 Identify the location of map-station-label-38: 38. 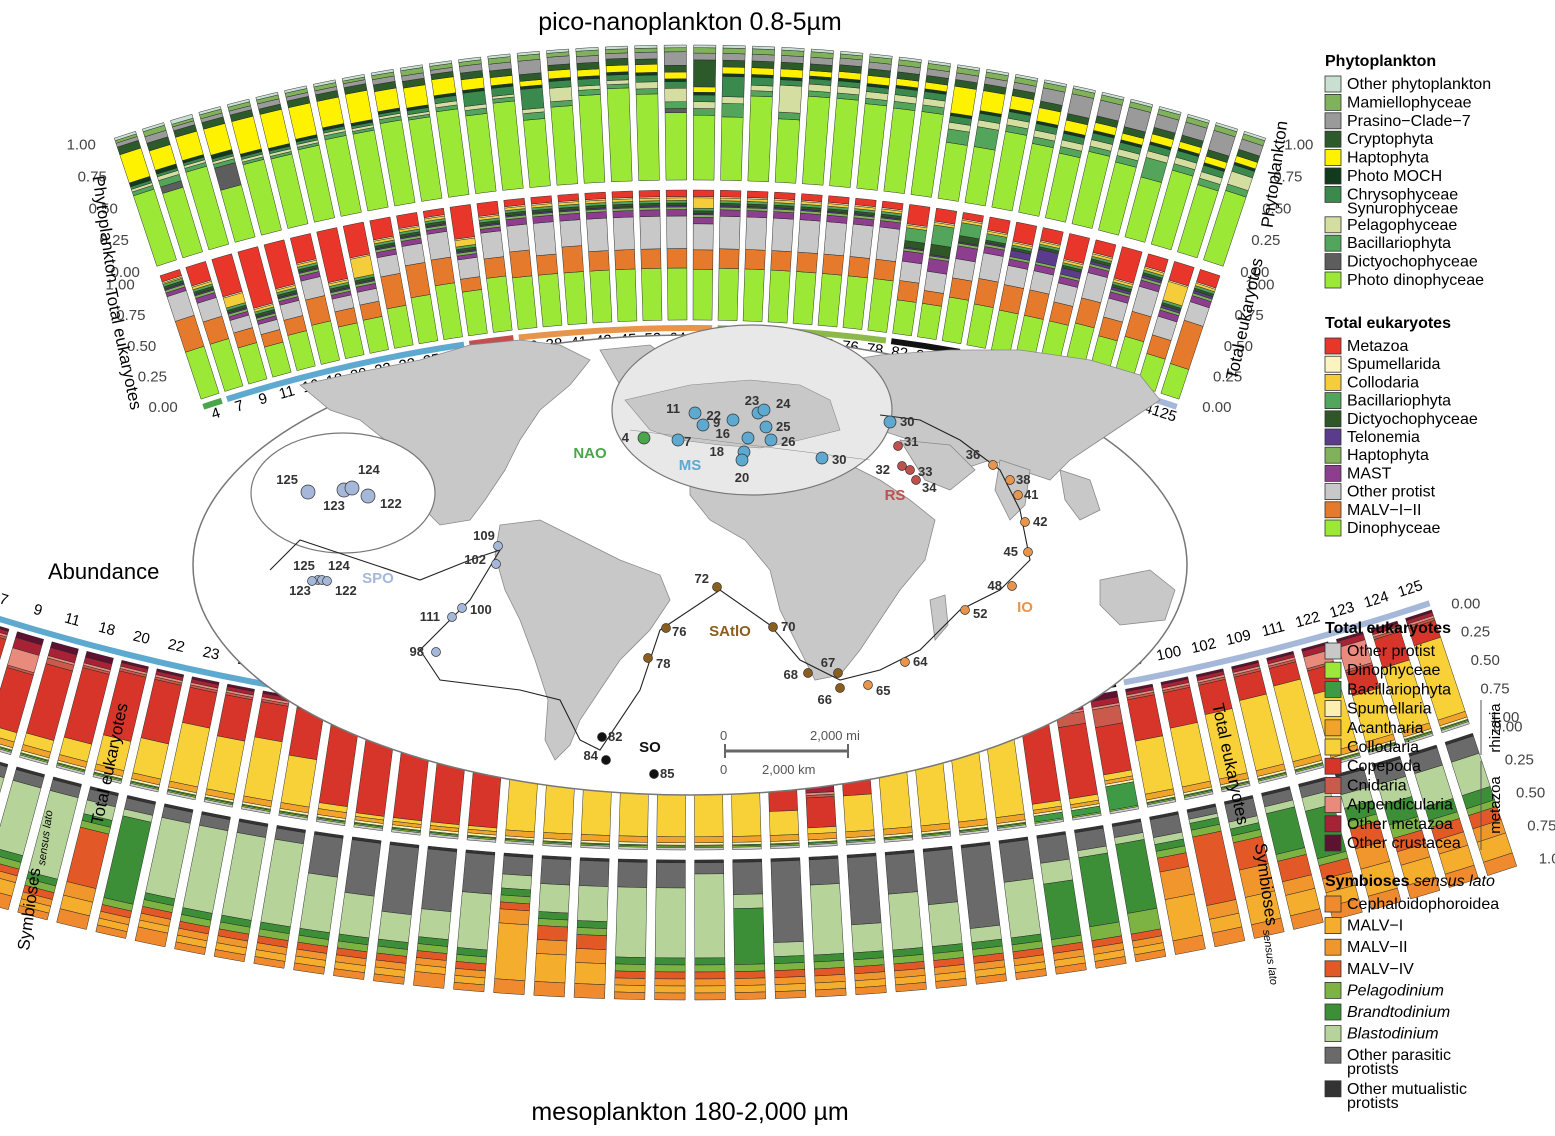
(1023, 479).